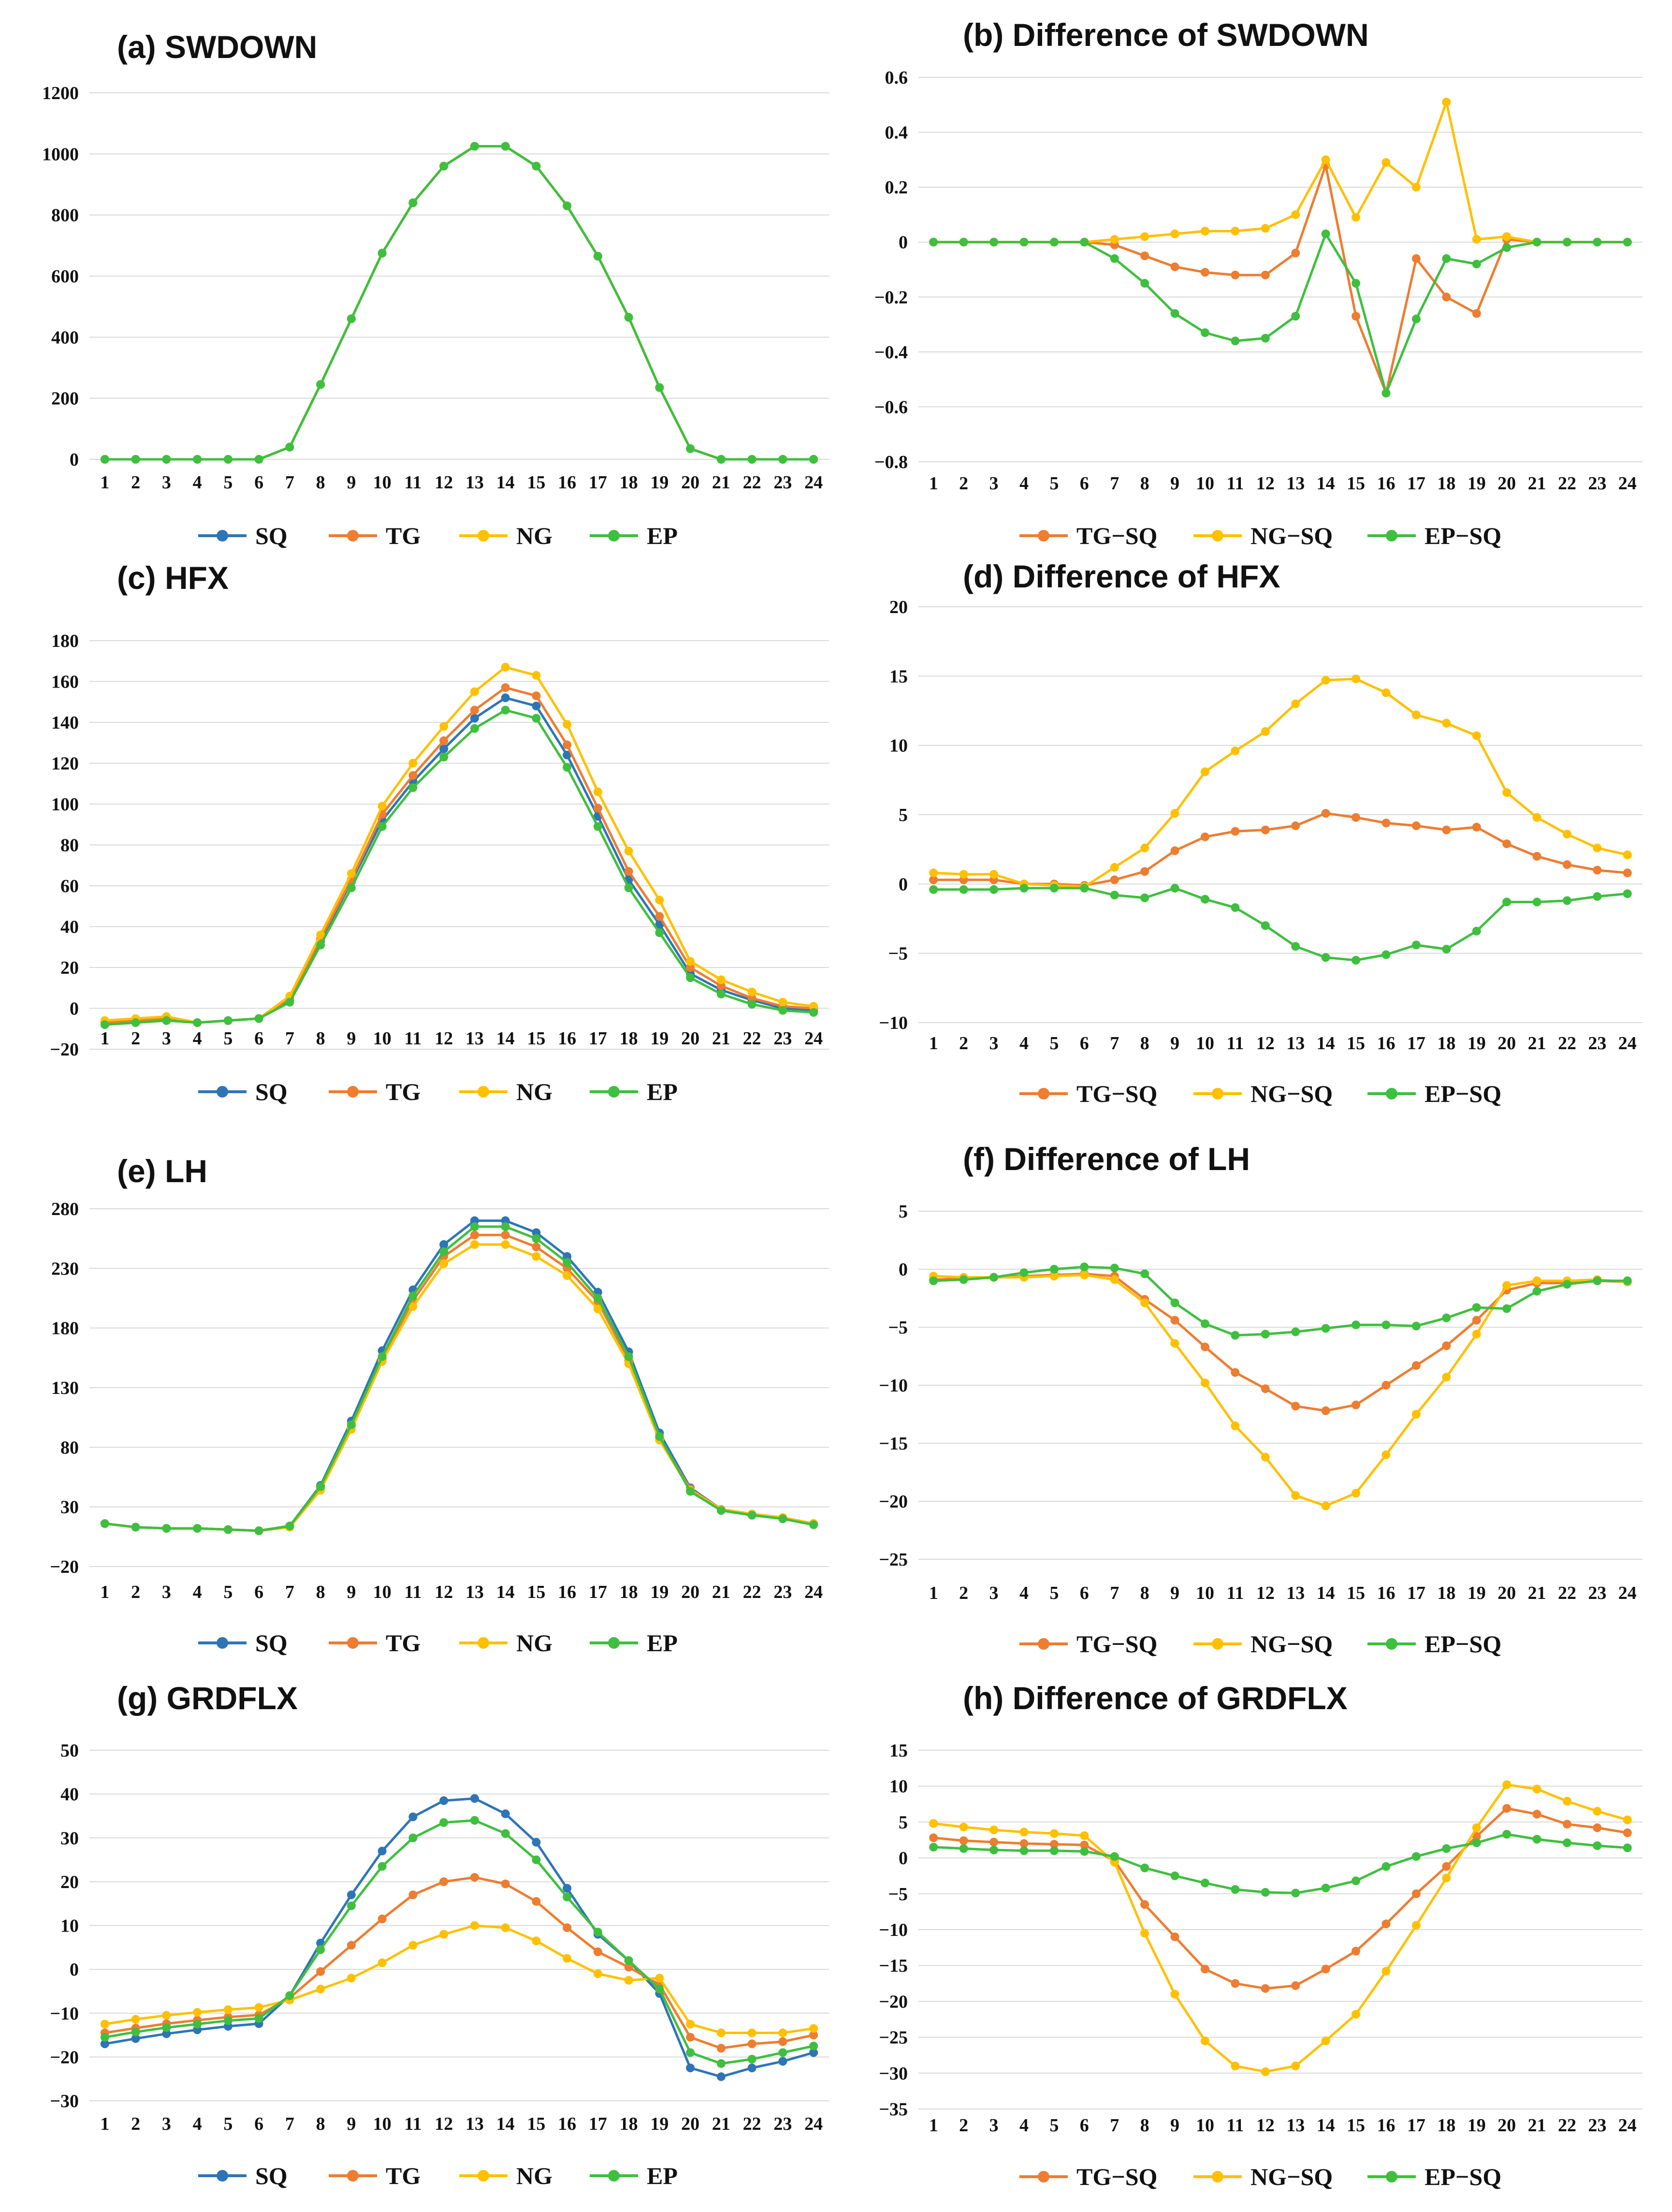  Describe the element at coordinates (70, 886) in the screenshot. I see `y-tick-label: 60` at that location.